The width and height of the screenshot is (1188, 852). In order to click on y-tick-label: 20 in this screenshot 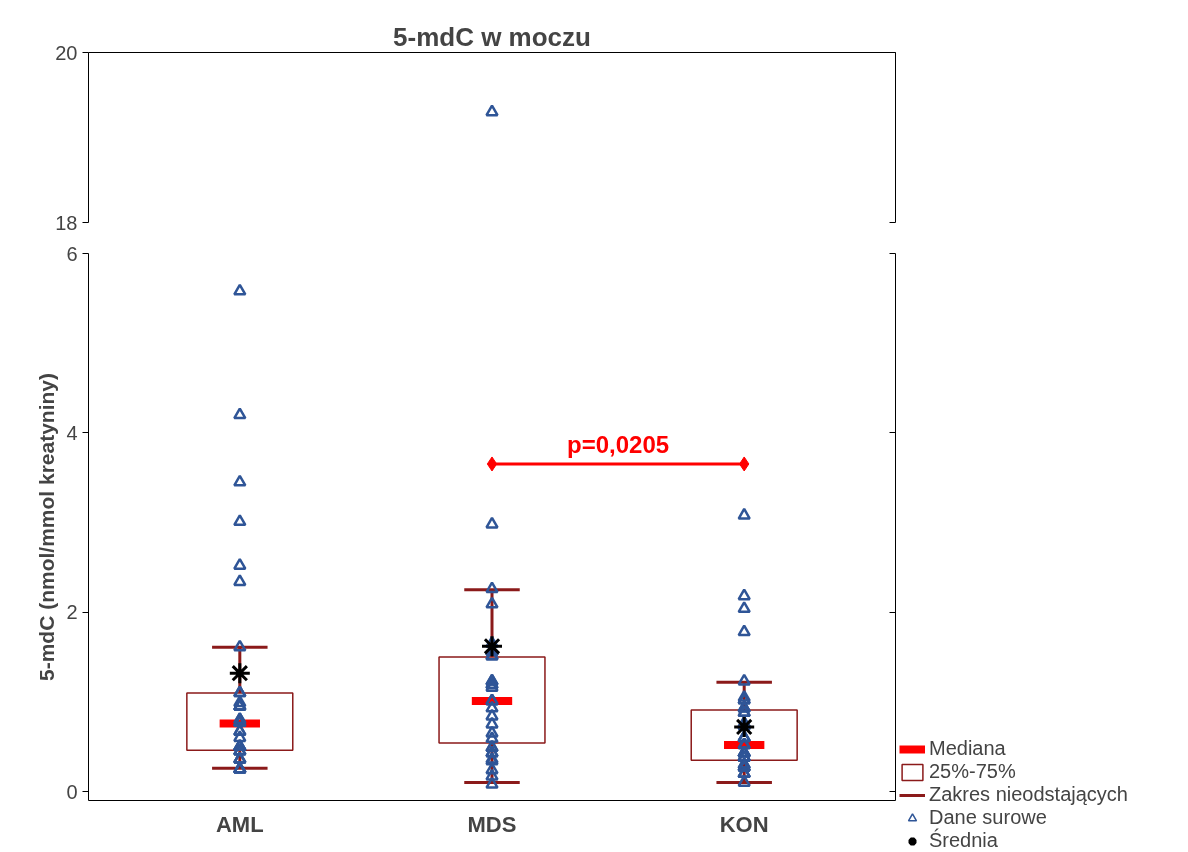, I will do `click(66, 52)`.